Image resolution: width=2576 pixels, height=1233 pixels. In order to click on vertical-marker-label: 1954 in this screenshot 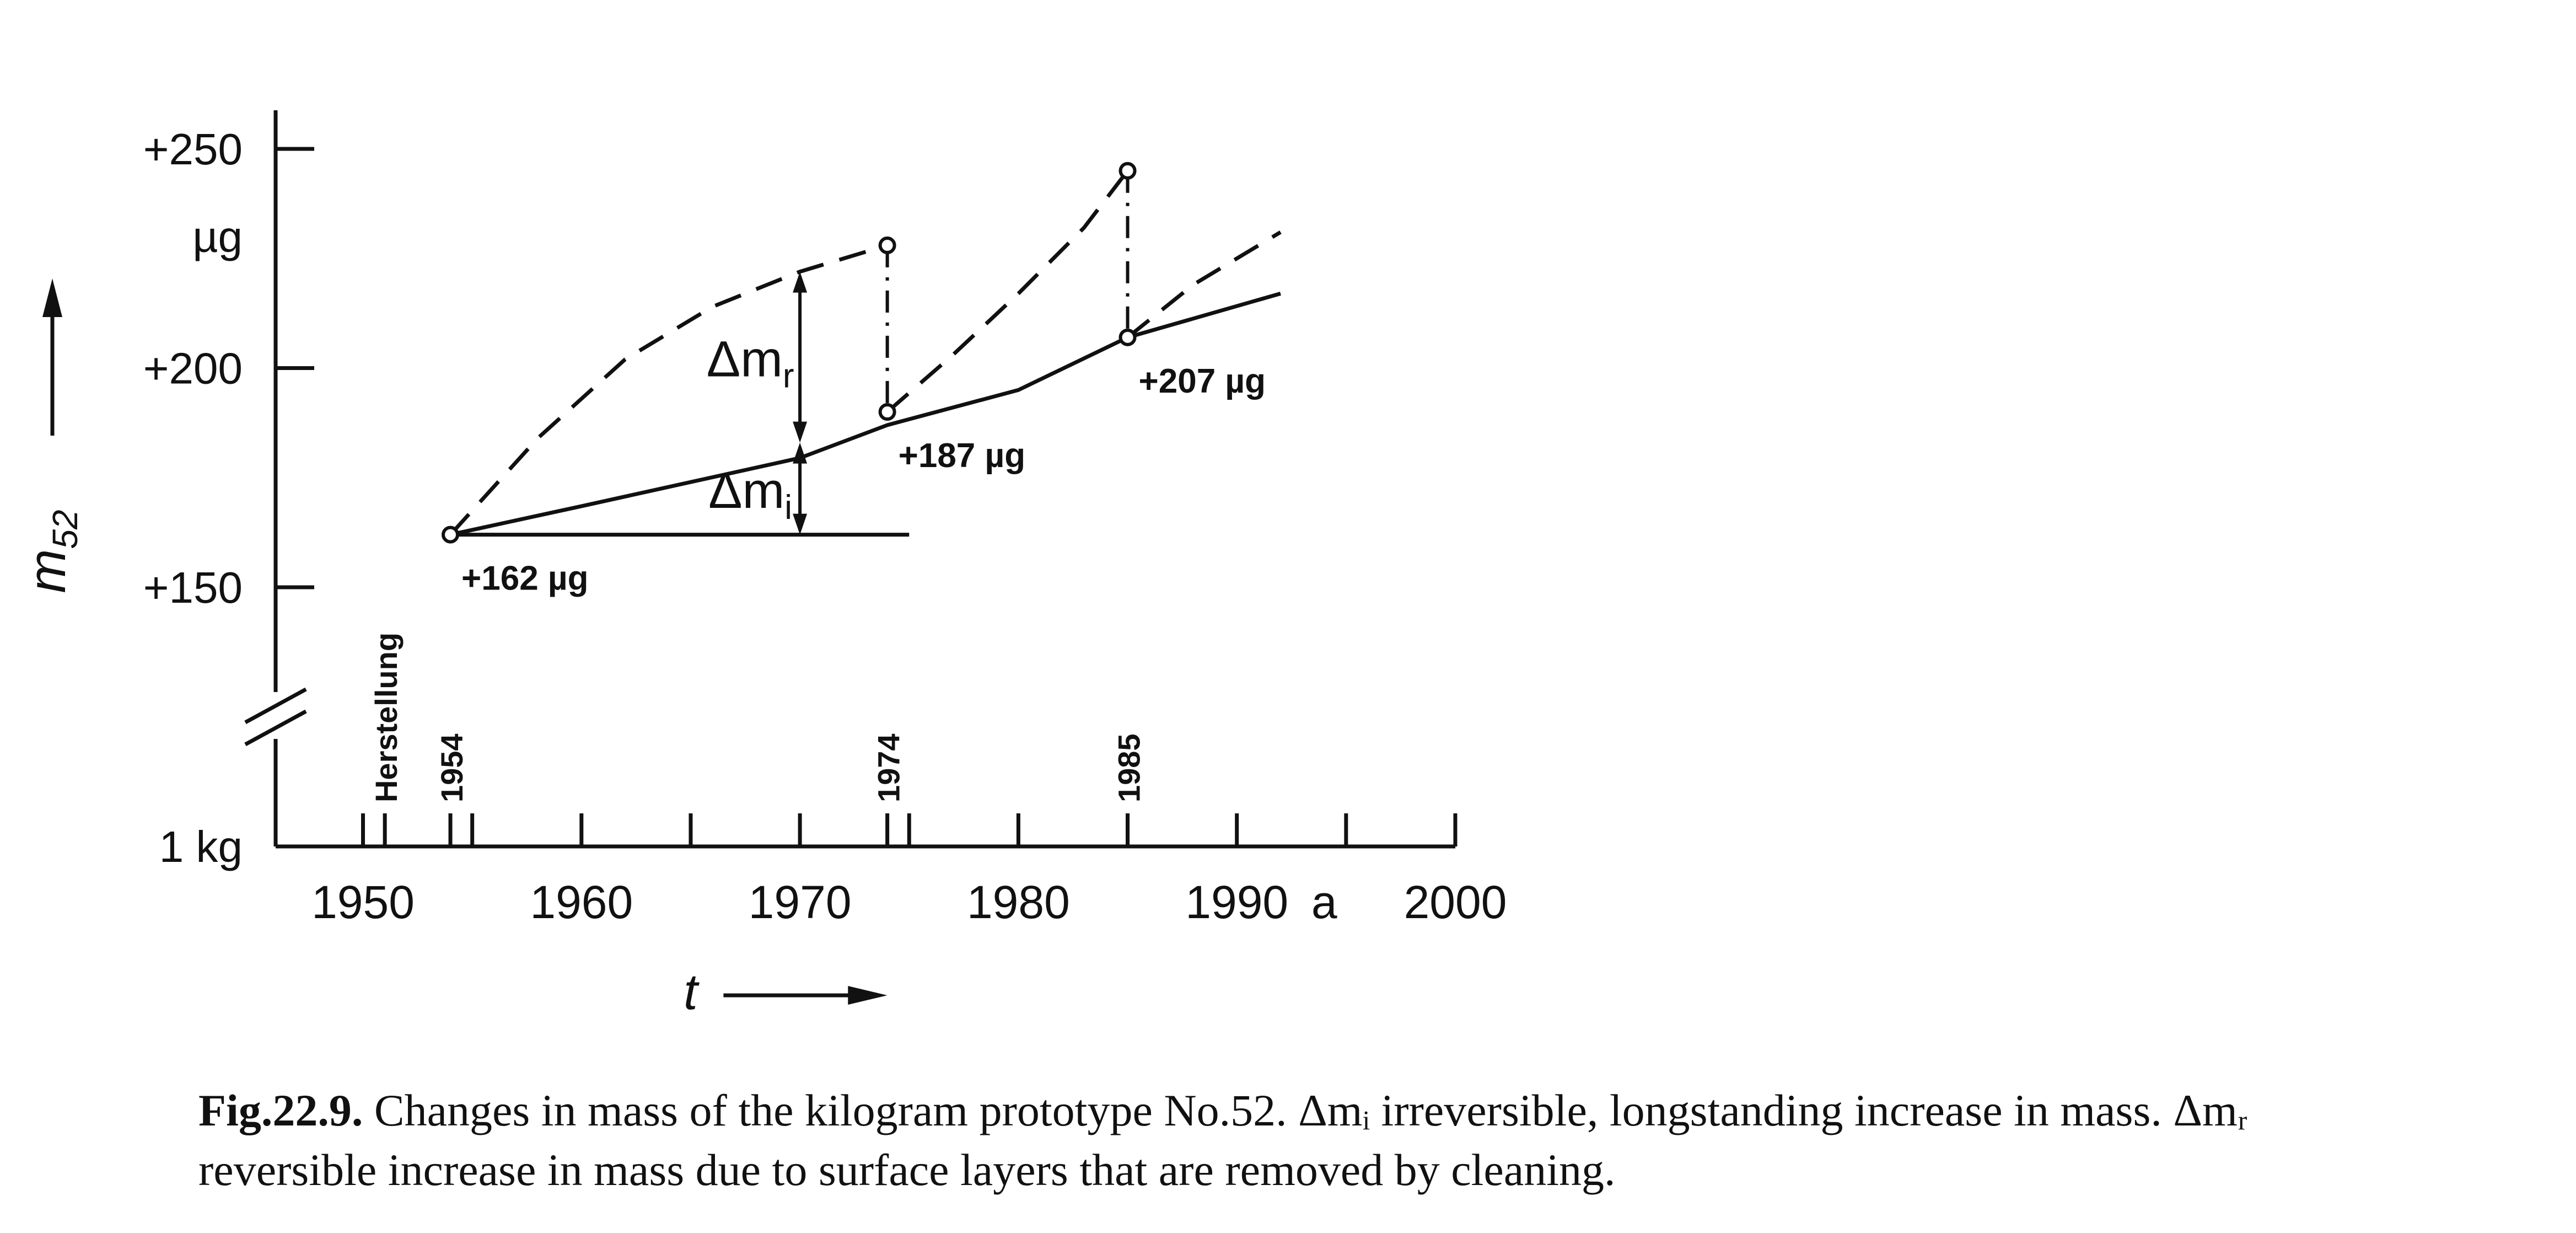, I will do `click(451, 767)`.